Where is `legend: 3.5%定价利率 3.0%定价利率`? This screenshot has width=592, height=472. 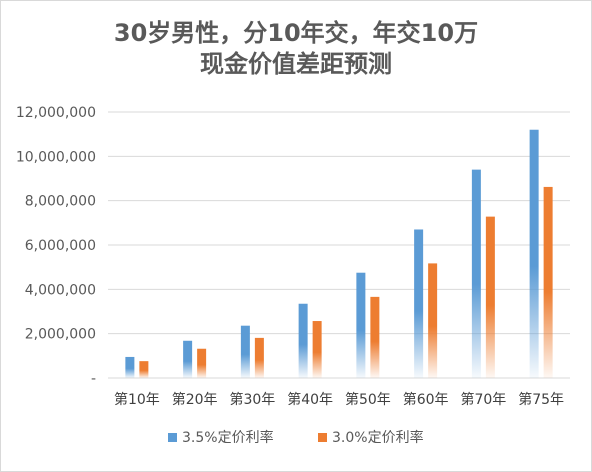
legend: 3.5%定价利率 3.0%定价利率 is located at coordinates (296, 437).